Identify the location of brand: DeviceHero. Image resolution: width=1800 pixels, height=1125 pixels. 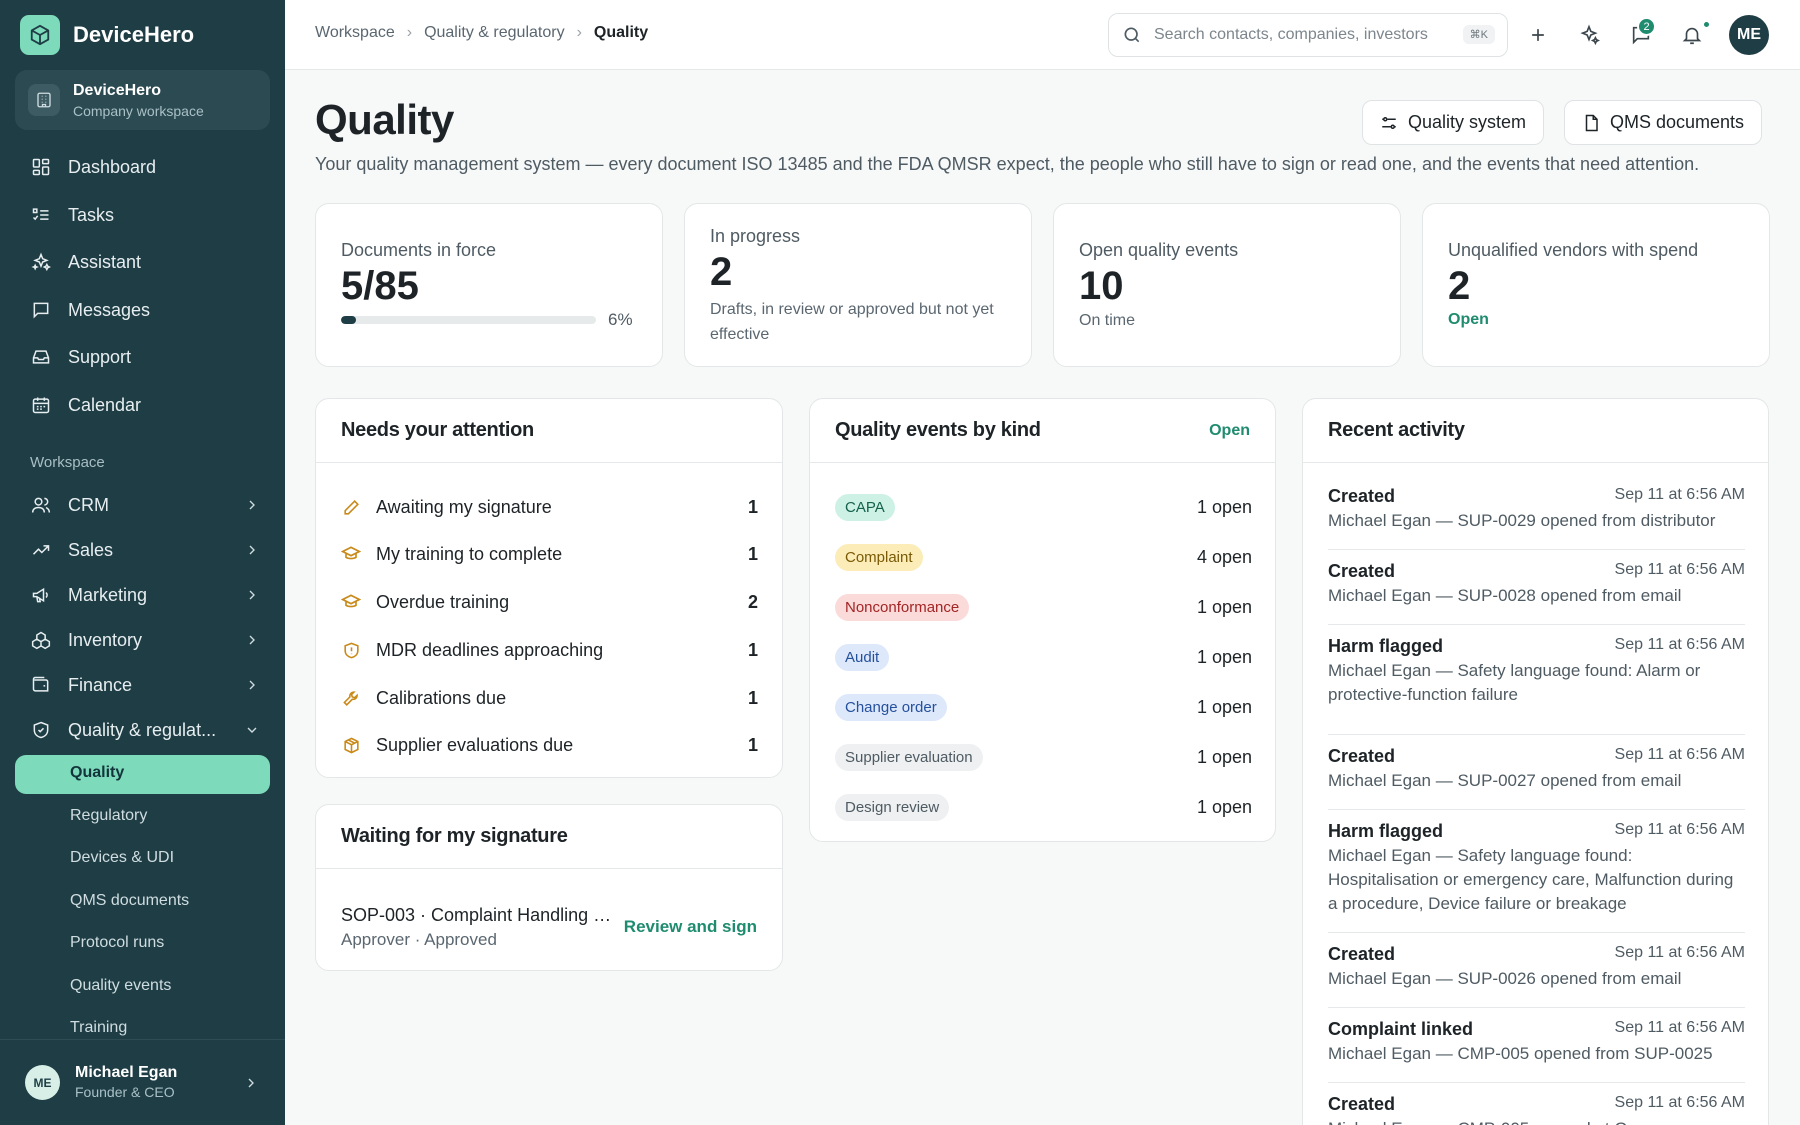
(107, 35).